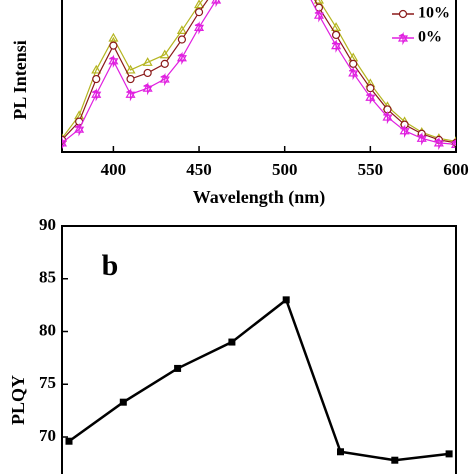 The image size is (474, 474). I want to click on y-axis-title: PL Intensi, so click(20, 80).